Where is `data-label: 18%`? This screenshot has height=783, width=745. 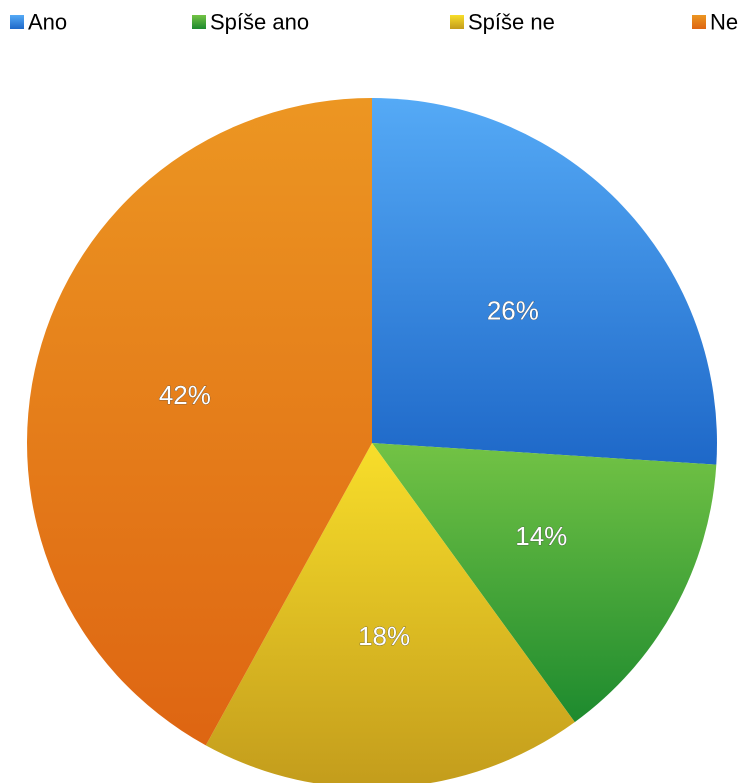 data-label: 18% is located at coordinates (384, 636).